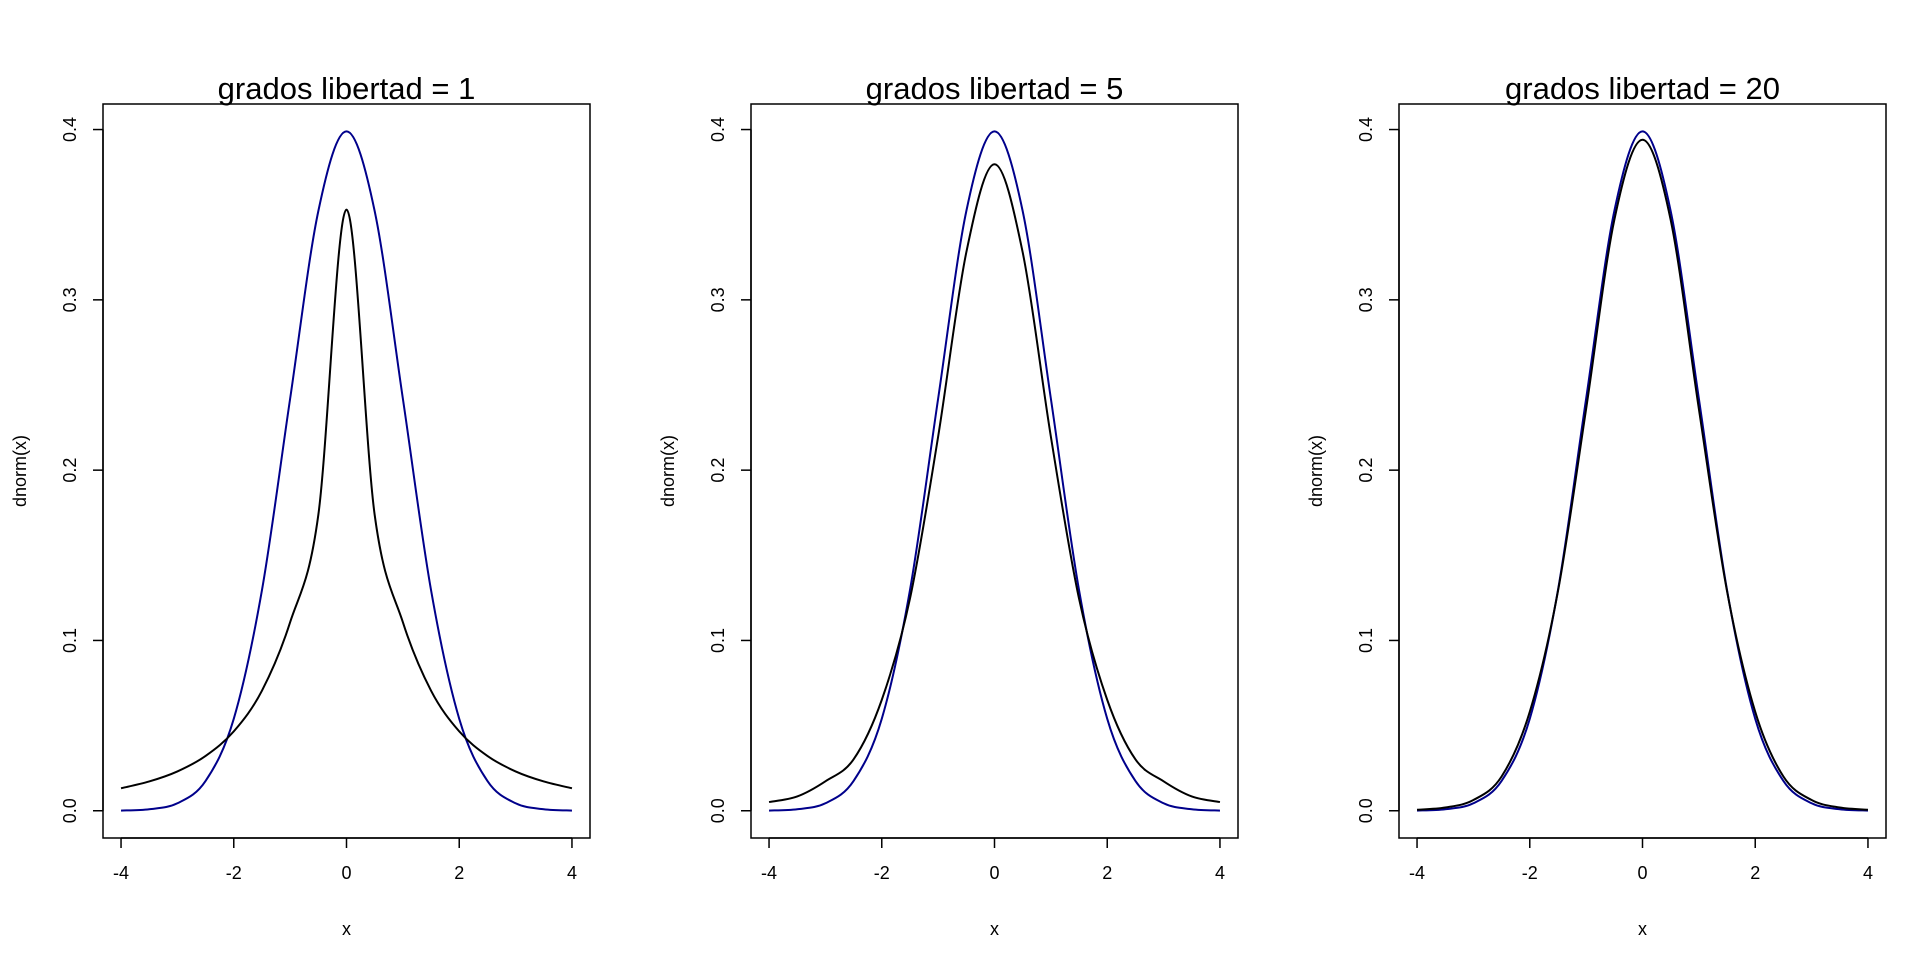  I want to click on chart-title: grados libertad = 5, so click(995, 88).